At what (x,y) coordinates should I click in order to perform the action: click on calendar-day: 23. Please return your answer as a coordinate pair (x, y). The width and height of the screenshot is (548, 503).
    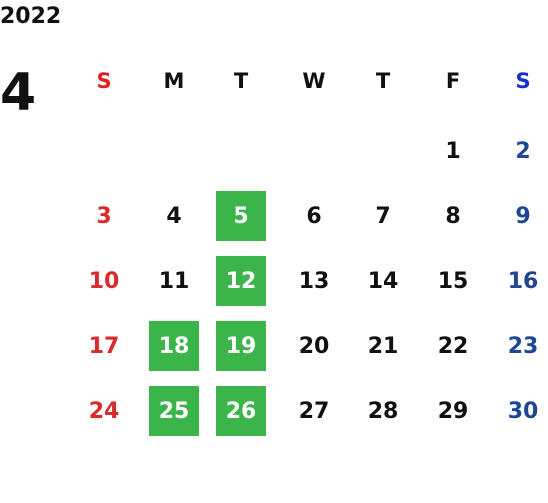
    Looking at the image, I should click on (523, 346).